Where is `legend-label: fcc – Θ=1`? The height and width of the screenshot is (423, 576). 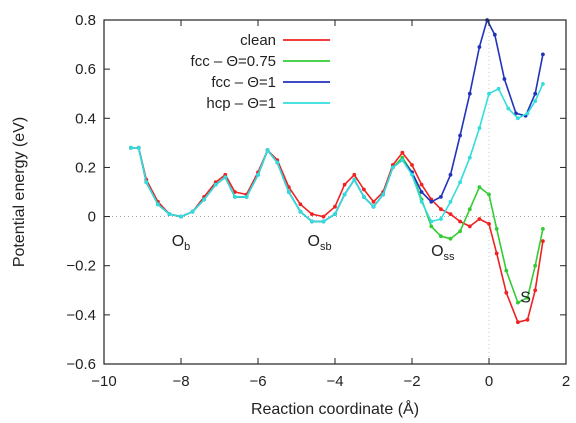
legend-label: fcc – Θ=1 is located at coordinates (243, 82).